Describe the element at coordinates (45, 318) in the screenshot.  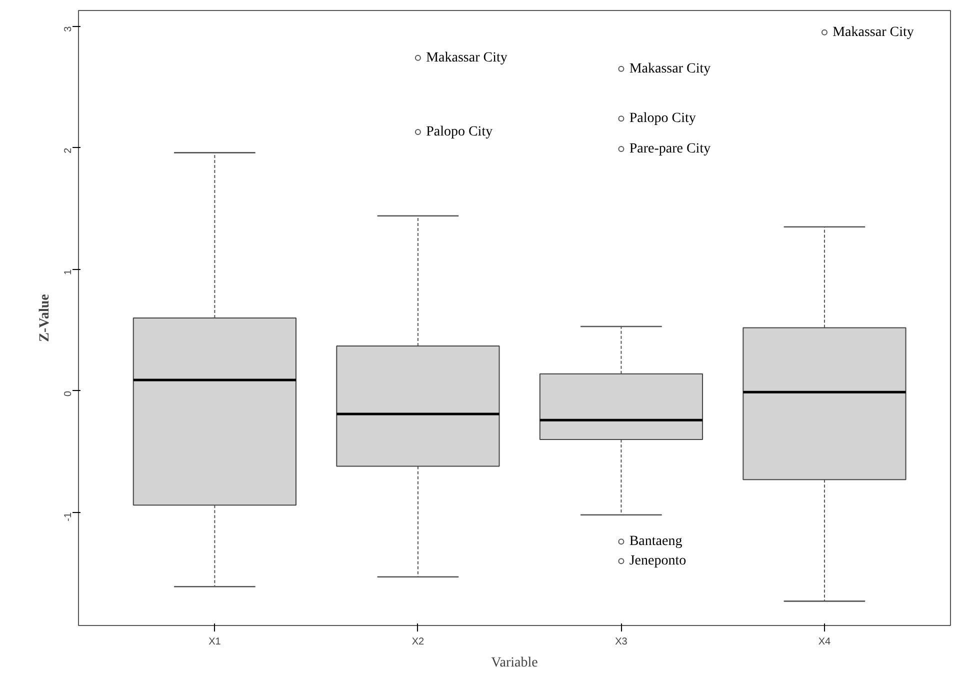
I see `y-axis-title: Z-Value` at that location.